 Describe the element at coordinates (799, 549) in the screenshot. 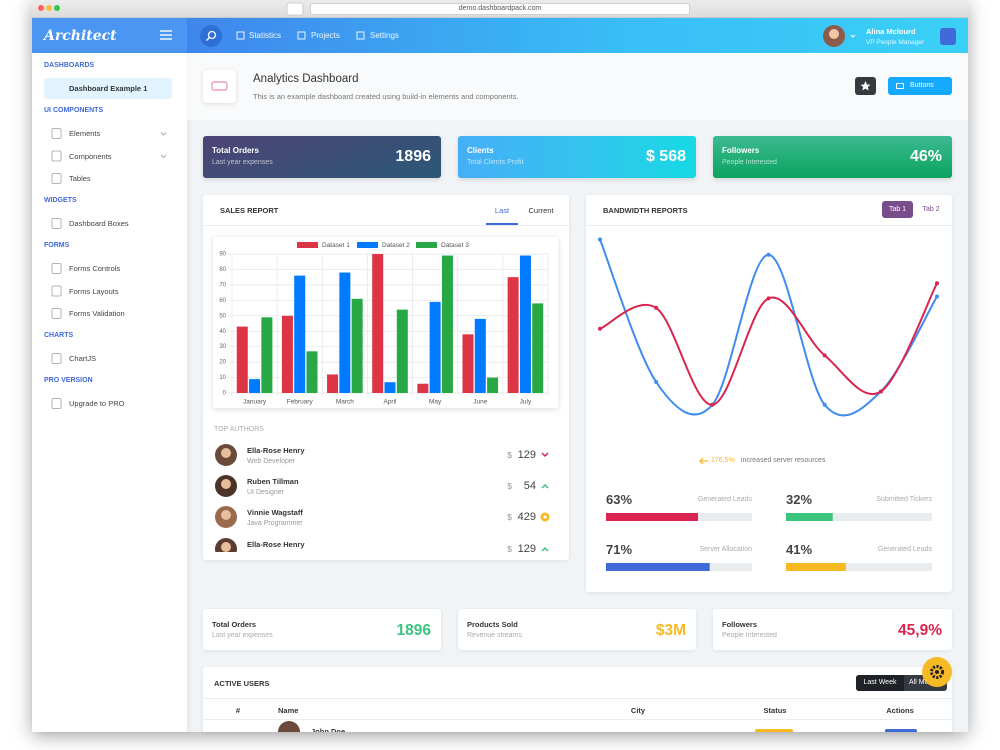

I see `metric-value: 41%` at that location.